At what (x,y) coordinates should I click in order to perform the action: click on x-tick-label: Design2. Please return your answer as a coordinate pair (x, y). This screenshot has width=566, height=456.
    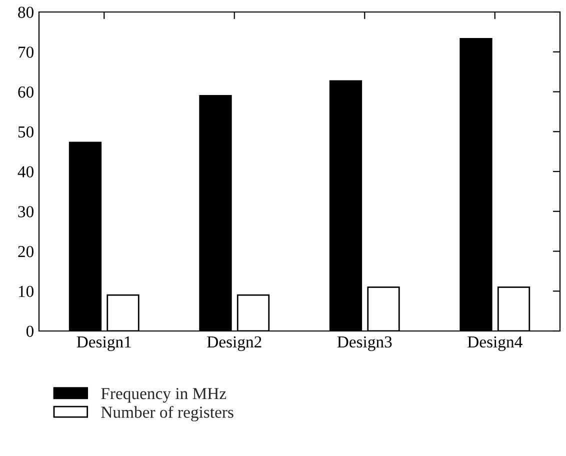
    Looking at the image, I should click on (234, 343).